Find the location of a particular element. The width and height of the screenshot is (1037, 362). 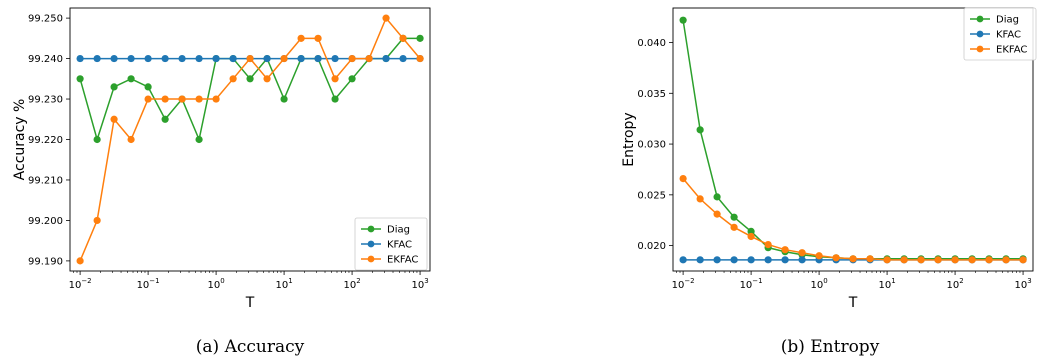

y-axis-label: Accuracy % is located at coordinates (20, 140).